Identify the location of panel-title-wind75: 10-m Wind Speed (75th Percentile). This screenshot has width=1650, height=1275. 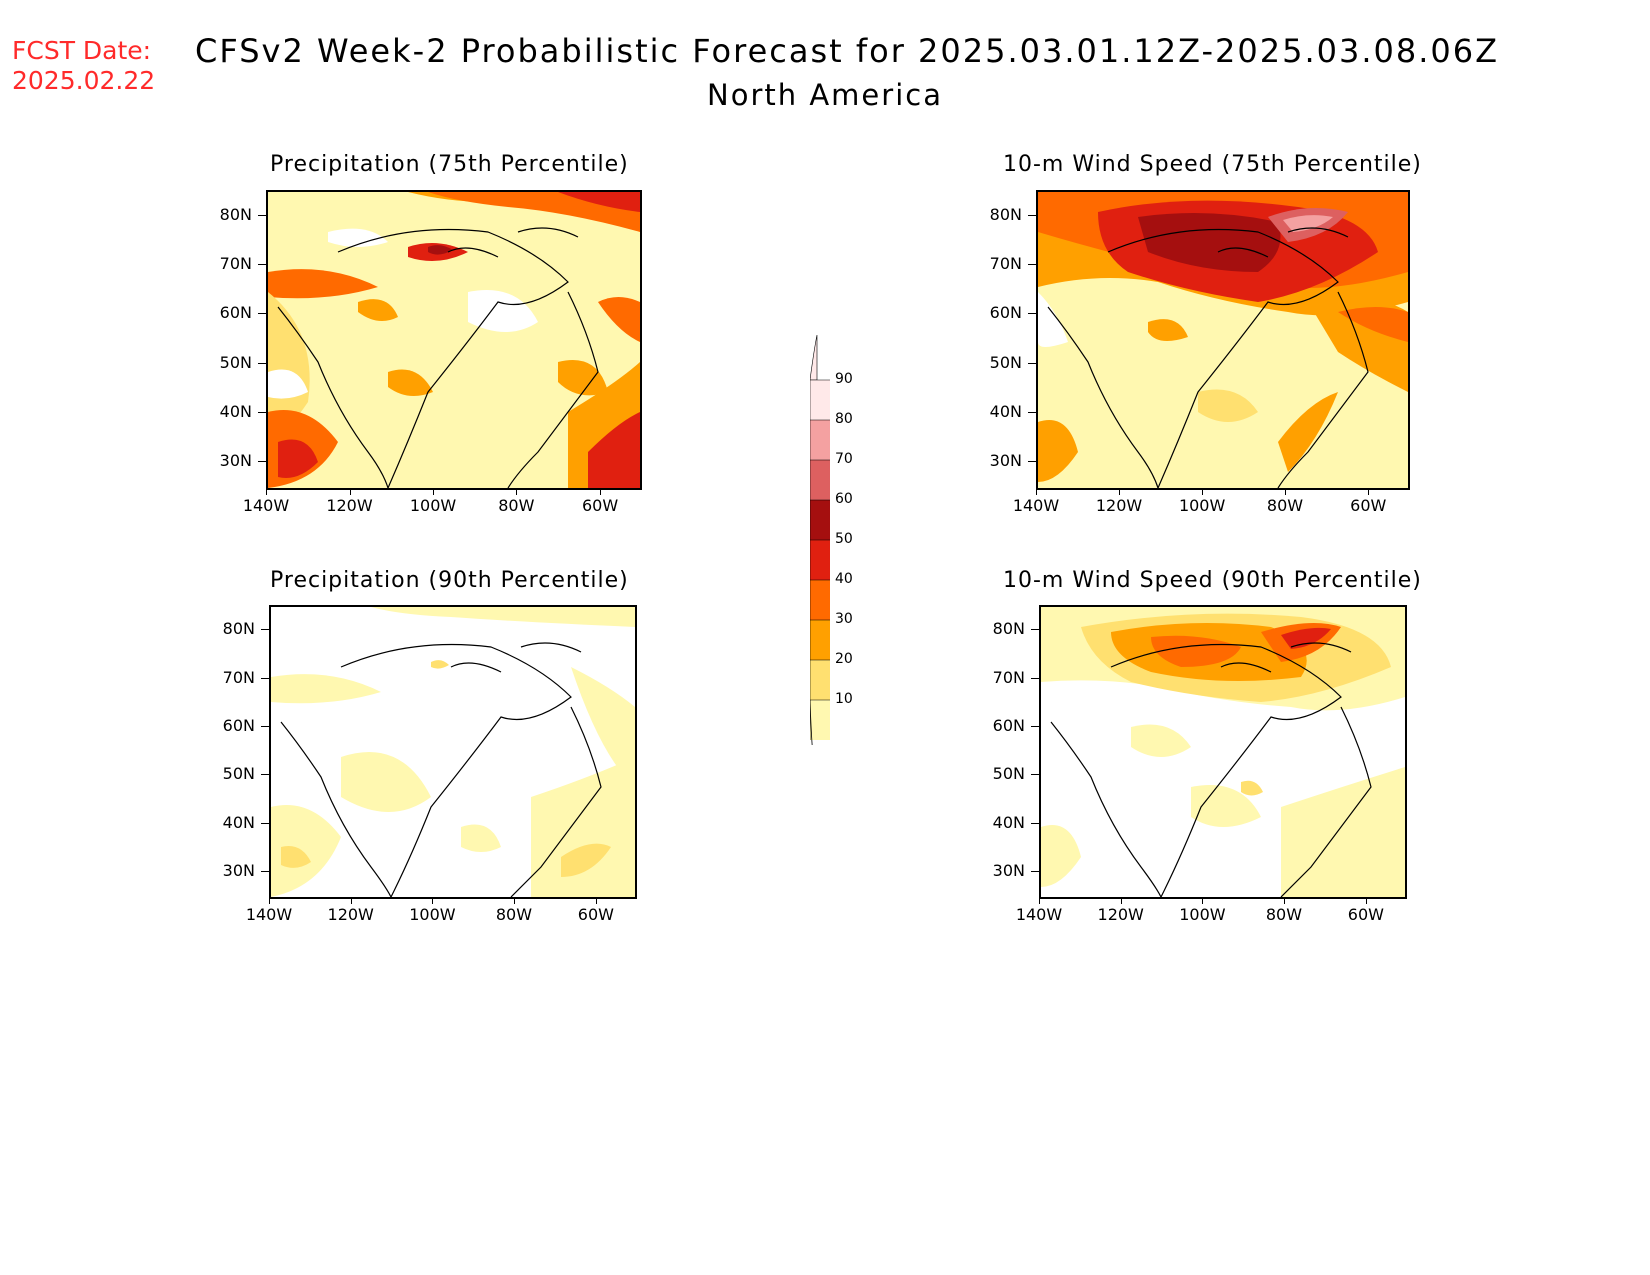
(1212, 164).